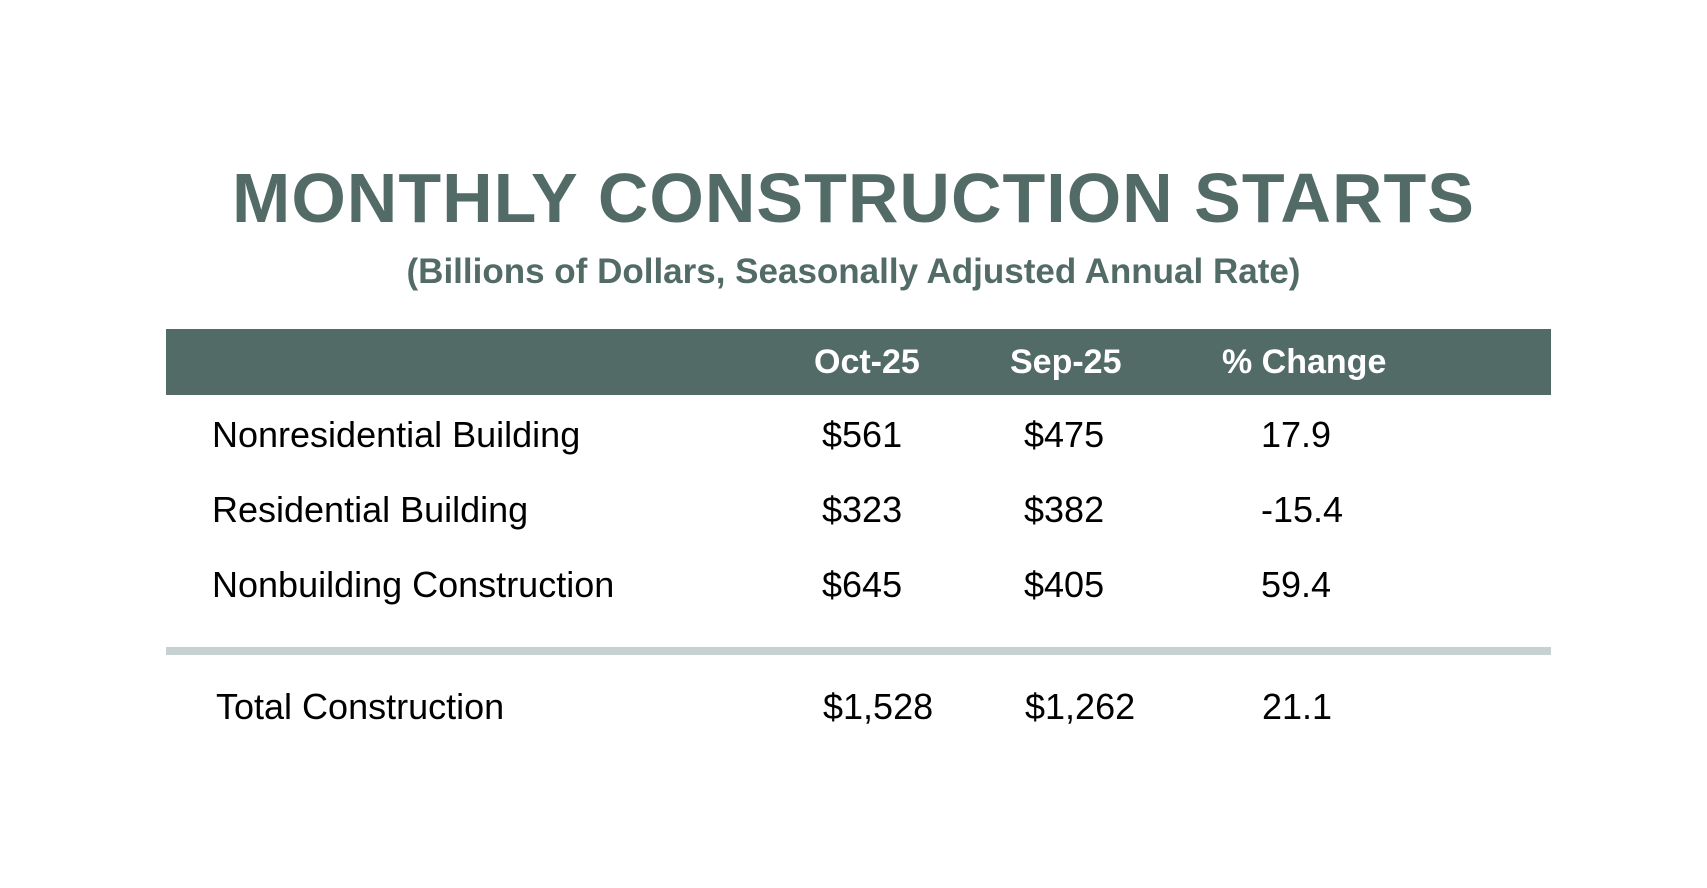 The image size is (1707, 888). Describe the element at coordinates (1296, 434) in the screenshot. I see `cell-percent-change: 17.9` at that location.